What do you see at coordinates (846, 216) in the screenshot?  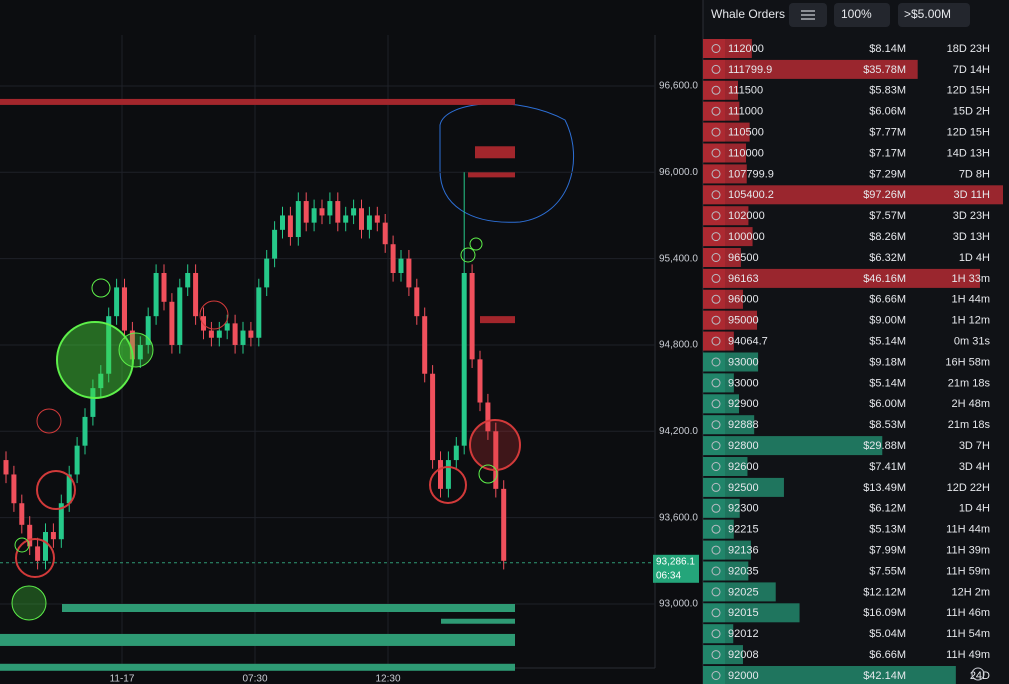 I see `order-row: 102000 $7.57M 3D 23H` at bounding box center [846, 216].